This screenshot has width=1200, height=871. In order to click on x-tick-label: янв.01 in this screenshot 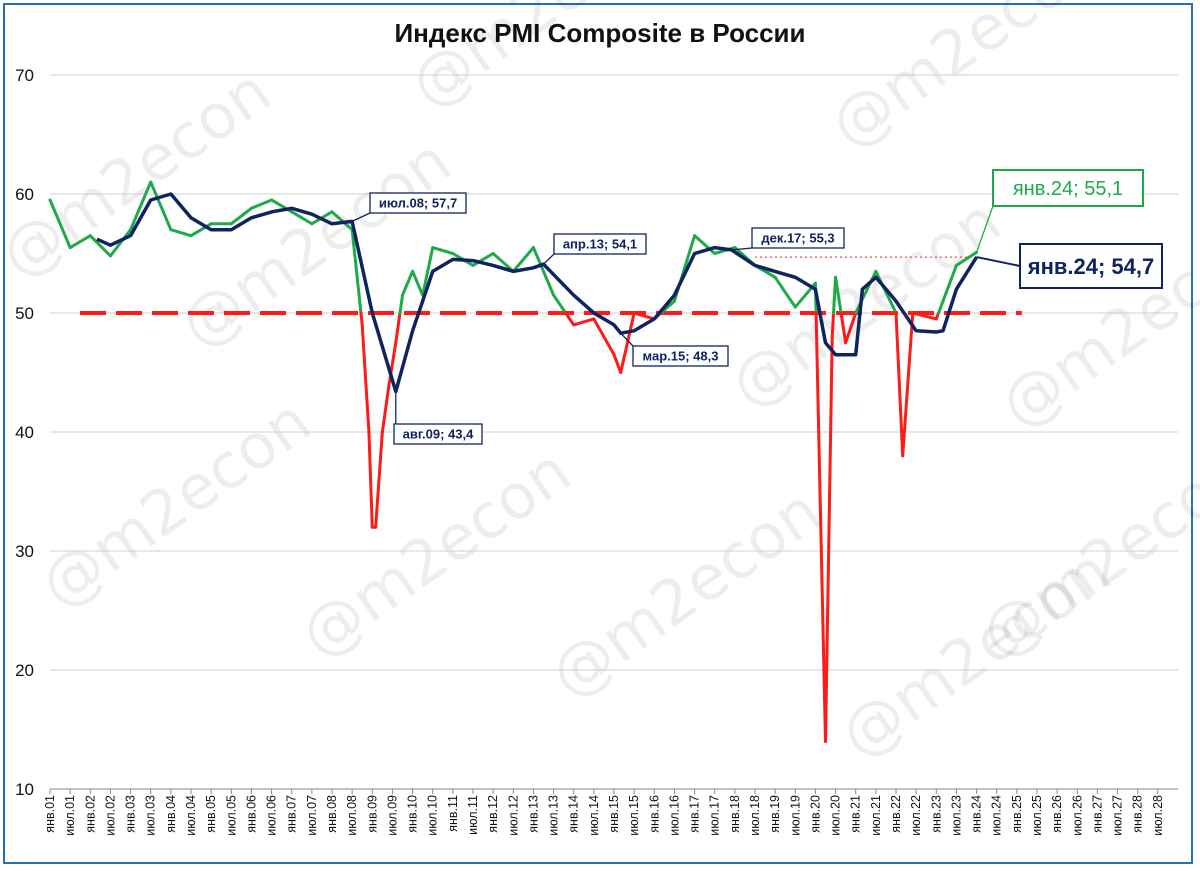, I will do `click(50, 814)`.